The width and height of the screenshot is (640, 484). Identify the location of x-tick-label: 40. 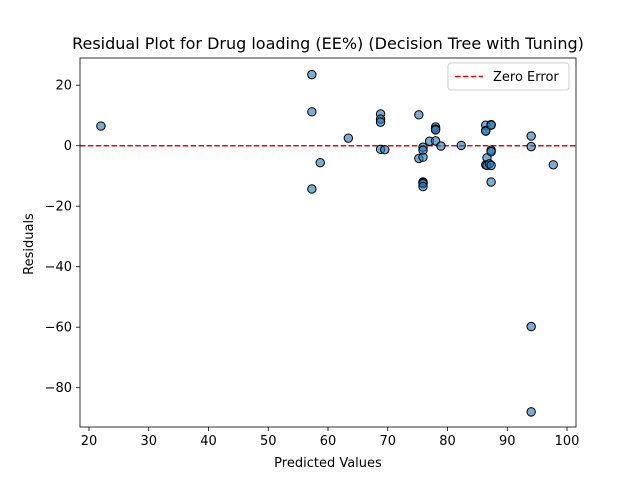
(208, 441).